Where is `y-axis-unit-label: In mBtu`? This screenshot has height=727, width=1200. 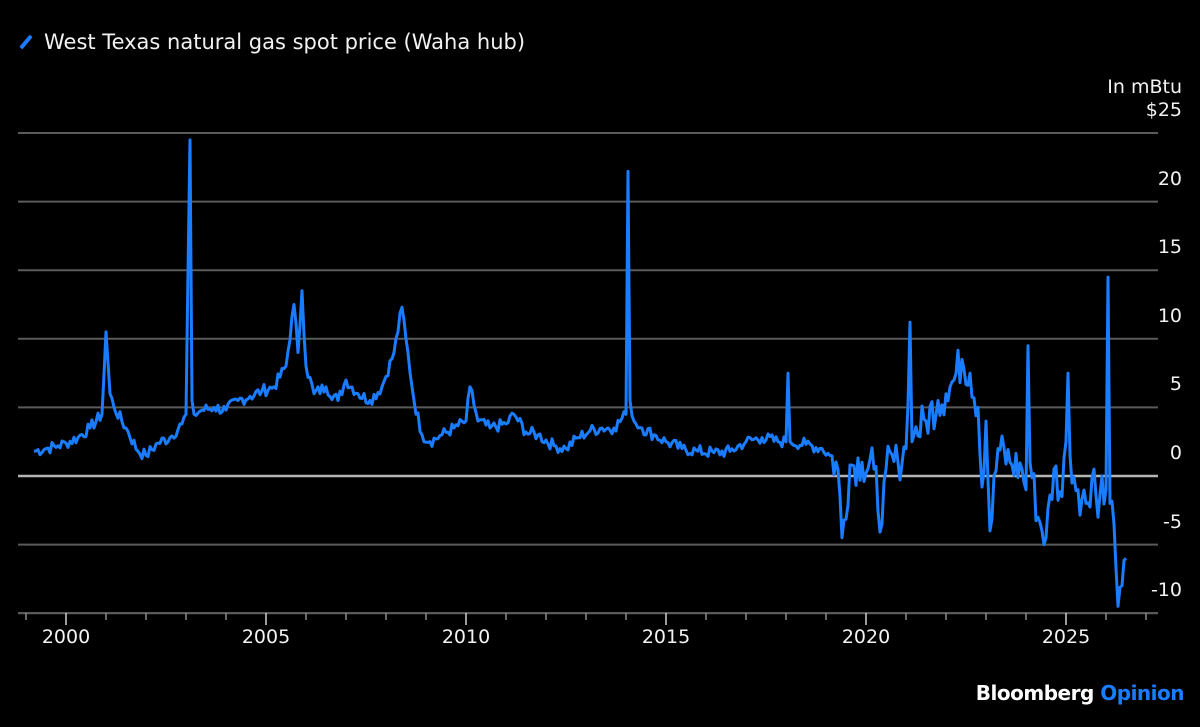
y-axis-unit-label: In mBtu is located at coordinates (1144, 87).